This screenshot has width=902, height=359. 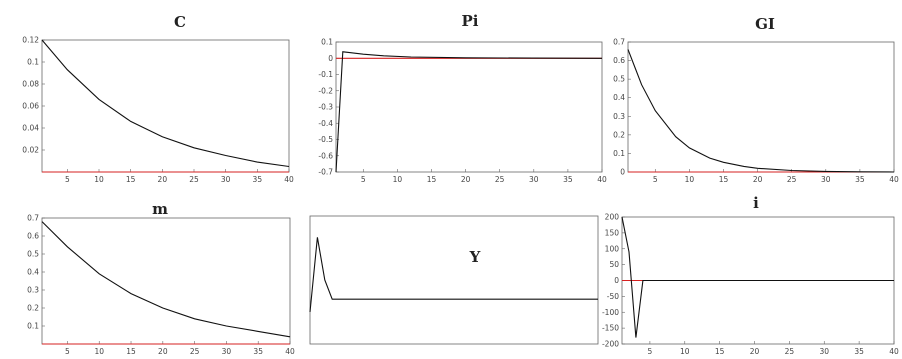 I want to click on panel-m: m 5 10 15 20 25 30 35 40 0.1 0.2 0.3 0.4 0.5 0.6 0.7, so click(x=161, y=278).